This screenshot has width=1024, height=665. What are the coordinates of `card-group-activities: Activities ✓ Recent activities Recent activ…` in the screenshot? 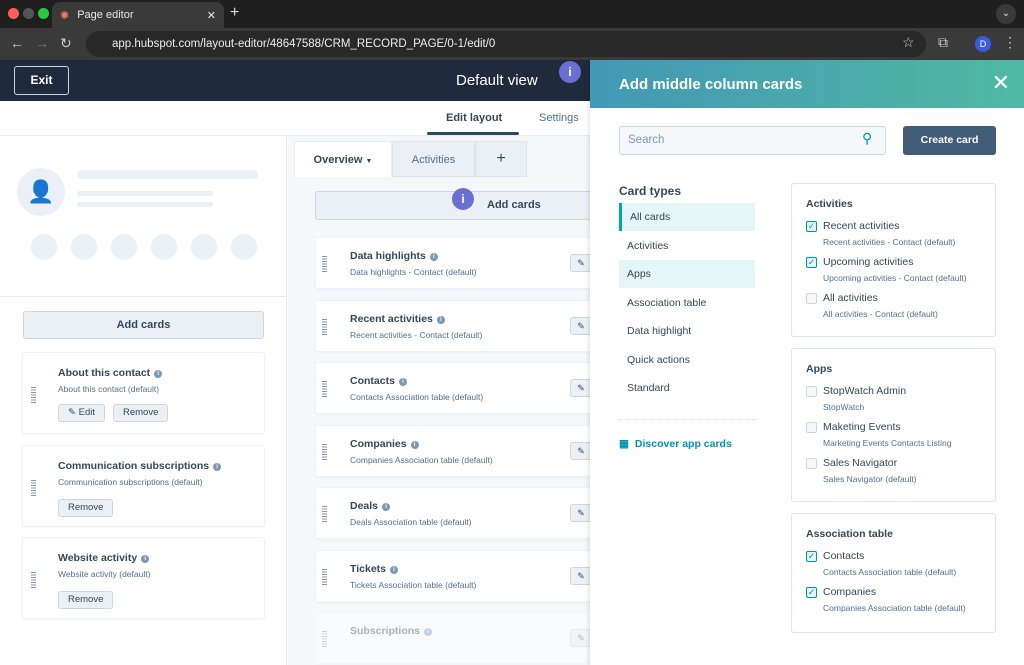 It's located at (893, 260).